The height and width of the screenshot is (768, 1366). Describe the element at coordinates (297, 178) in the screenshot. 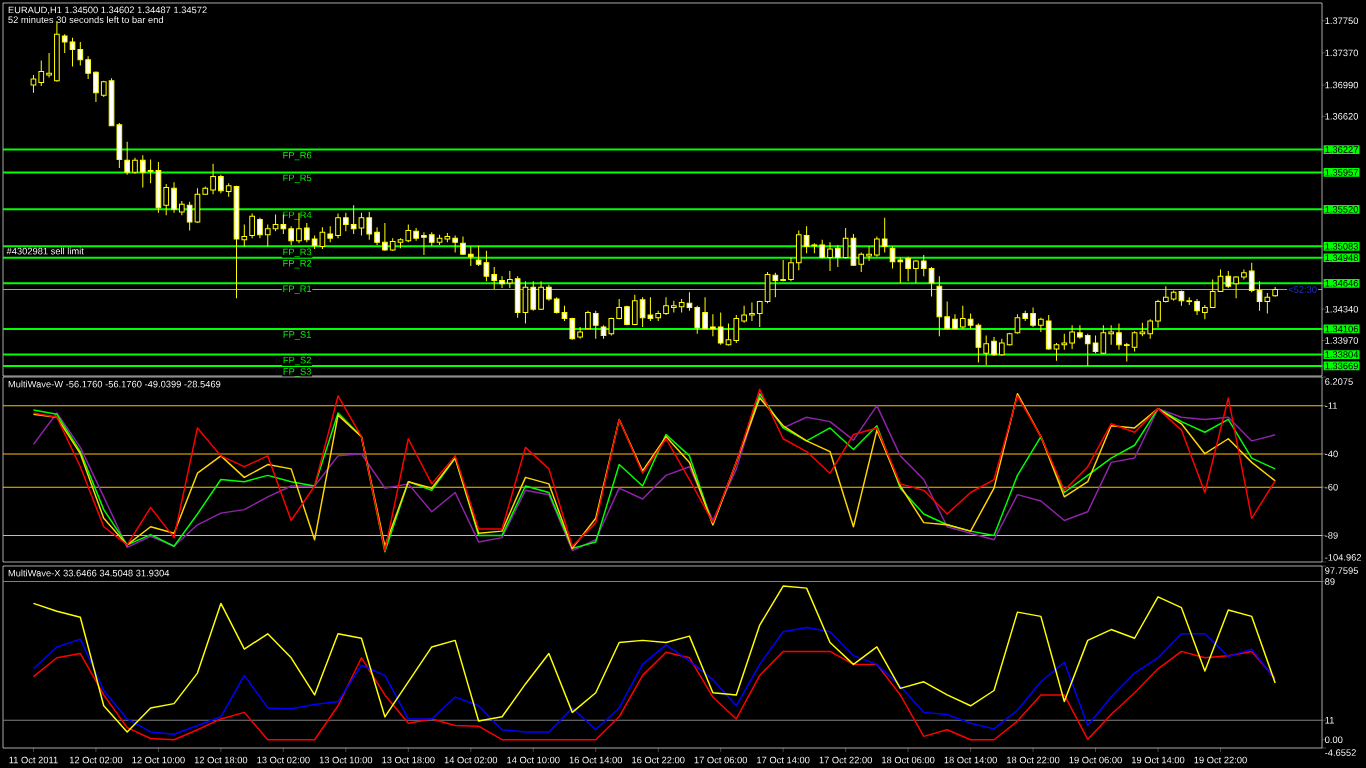

I see `ref-line-label: FP_R5` at that location.